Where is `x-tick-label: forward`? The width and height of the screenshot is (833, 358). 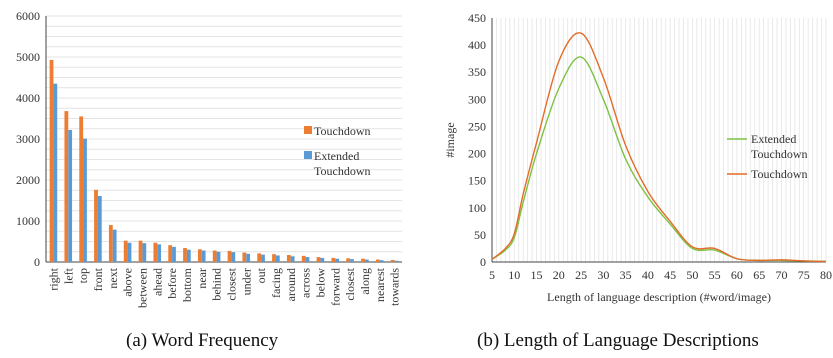
x-tick-label: forward is located at coordinates (335, 287).